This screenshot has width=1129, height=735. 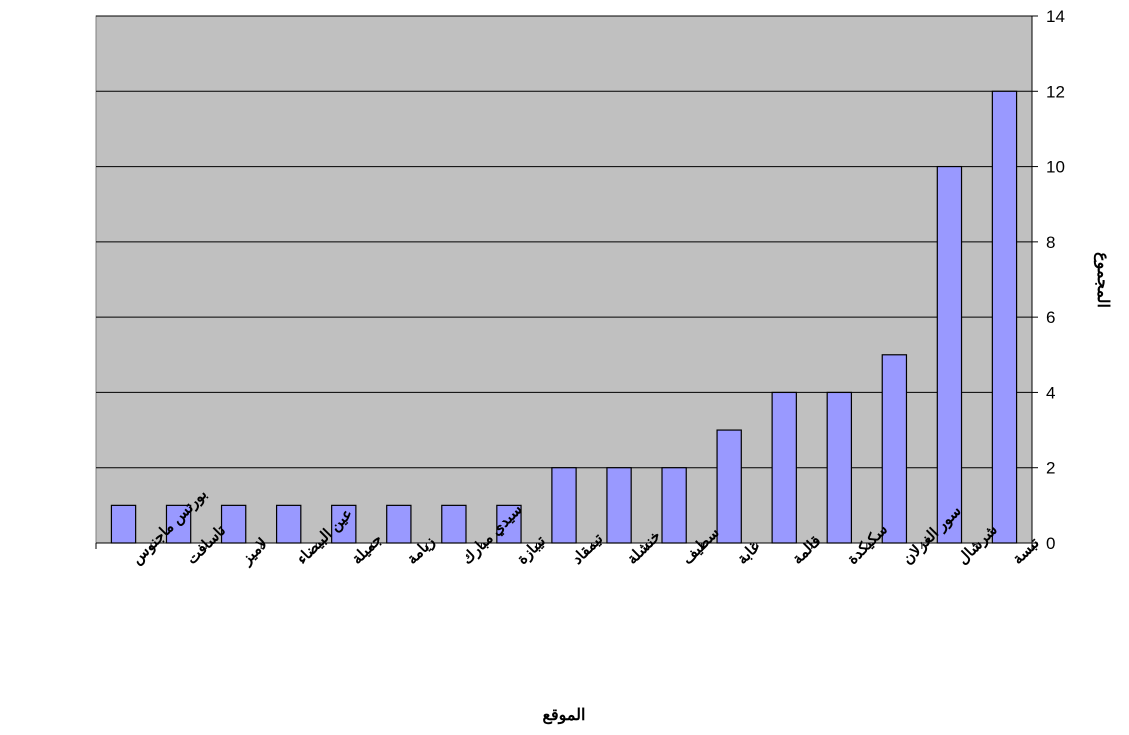 I want to click on y-tick-label: 8, so click(x=1050, y=242).